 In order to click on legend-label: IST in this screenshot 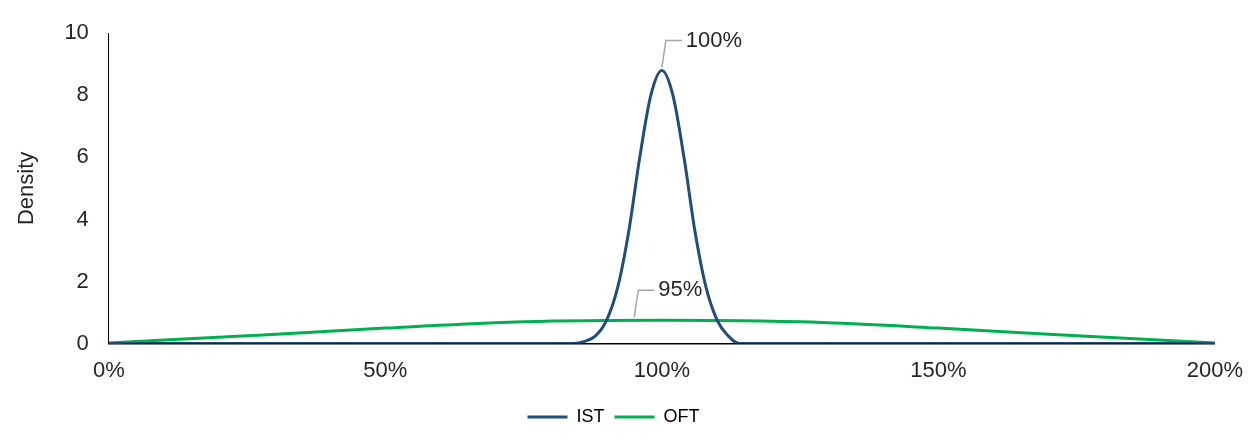, I will do `click(590, 415)`.